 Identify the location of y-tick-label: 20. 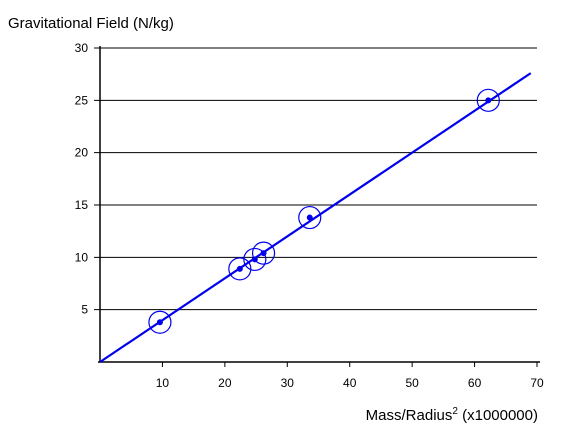
(82, 153).